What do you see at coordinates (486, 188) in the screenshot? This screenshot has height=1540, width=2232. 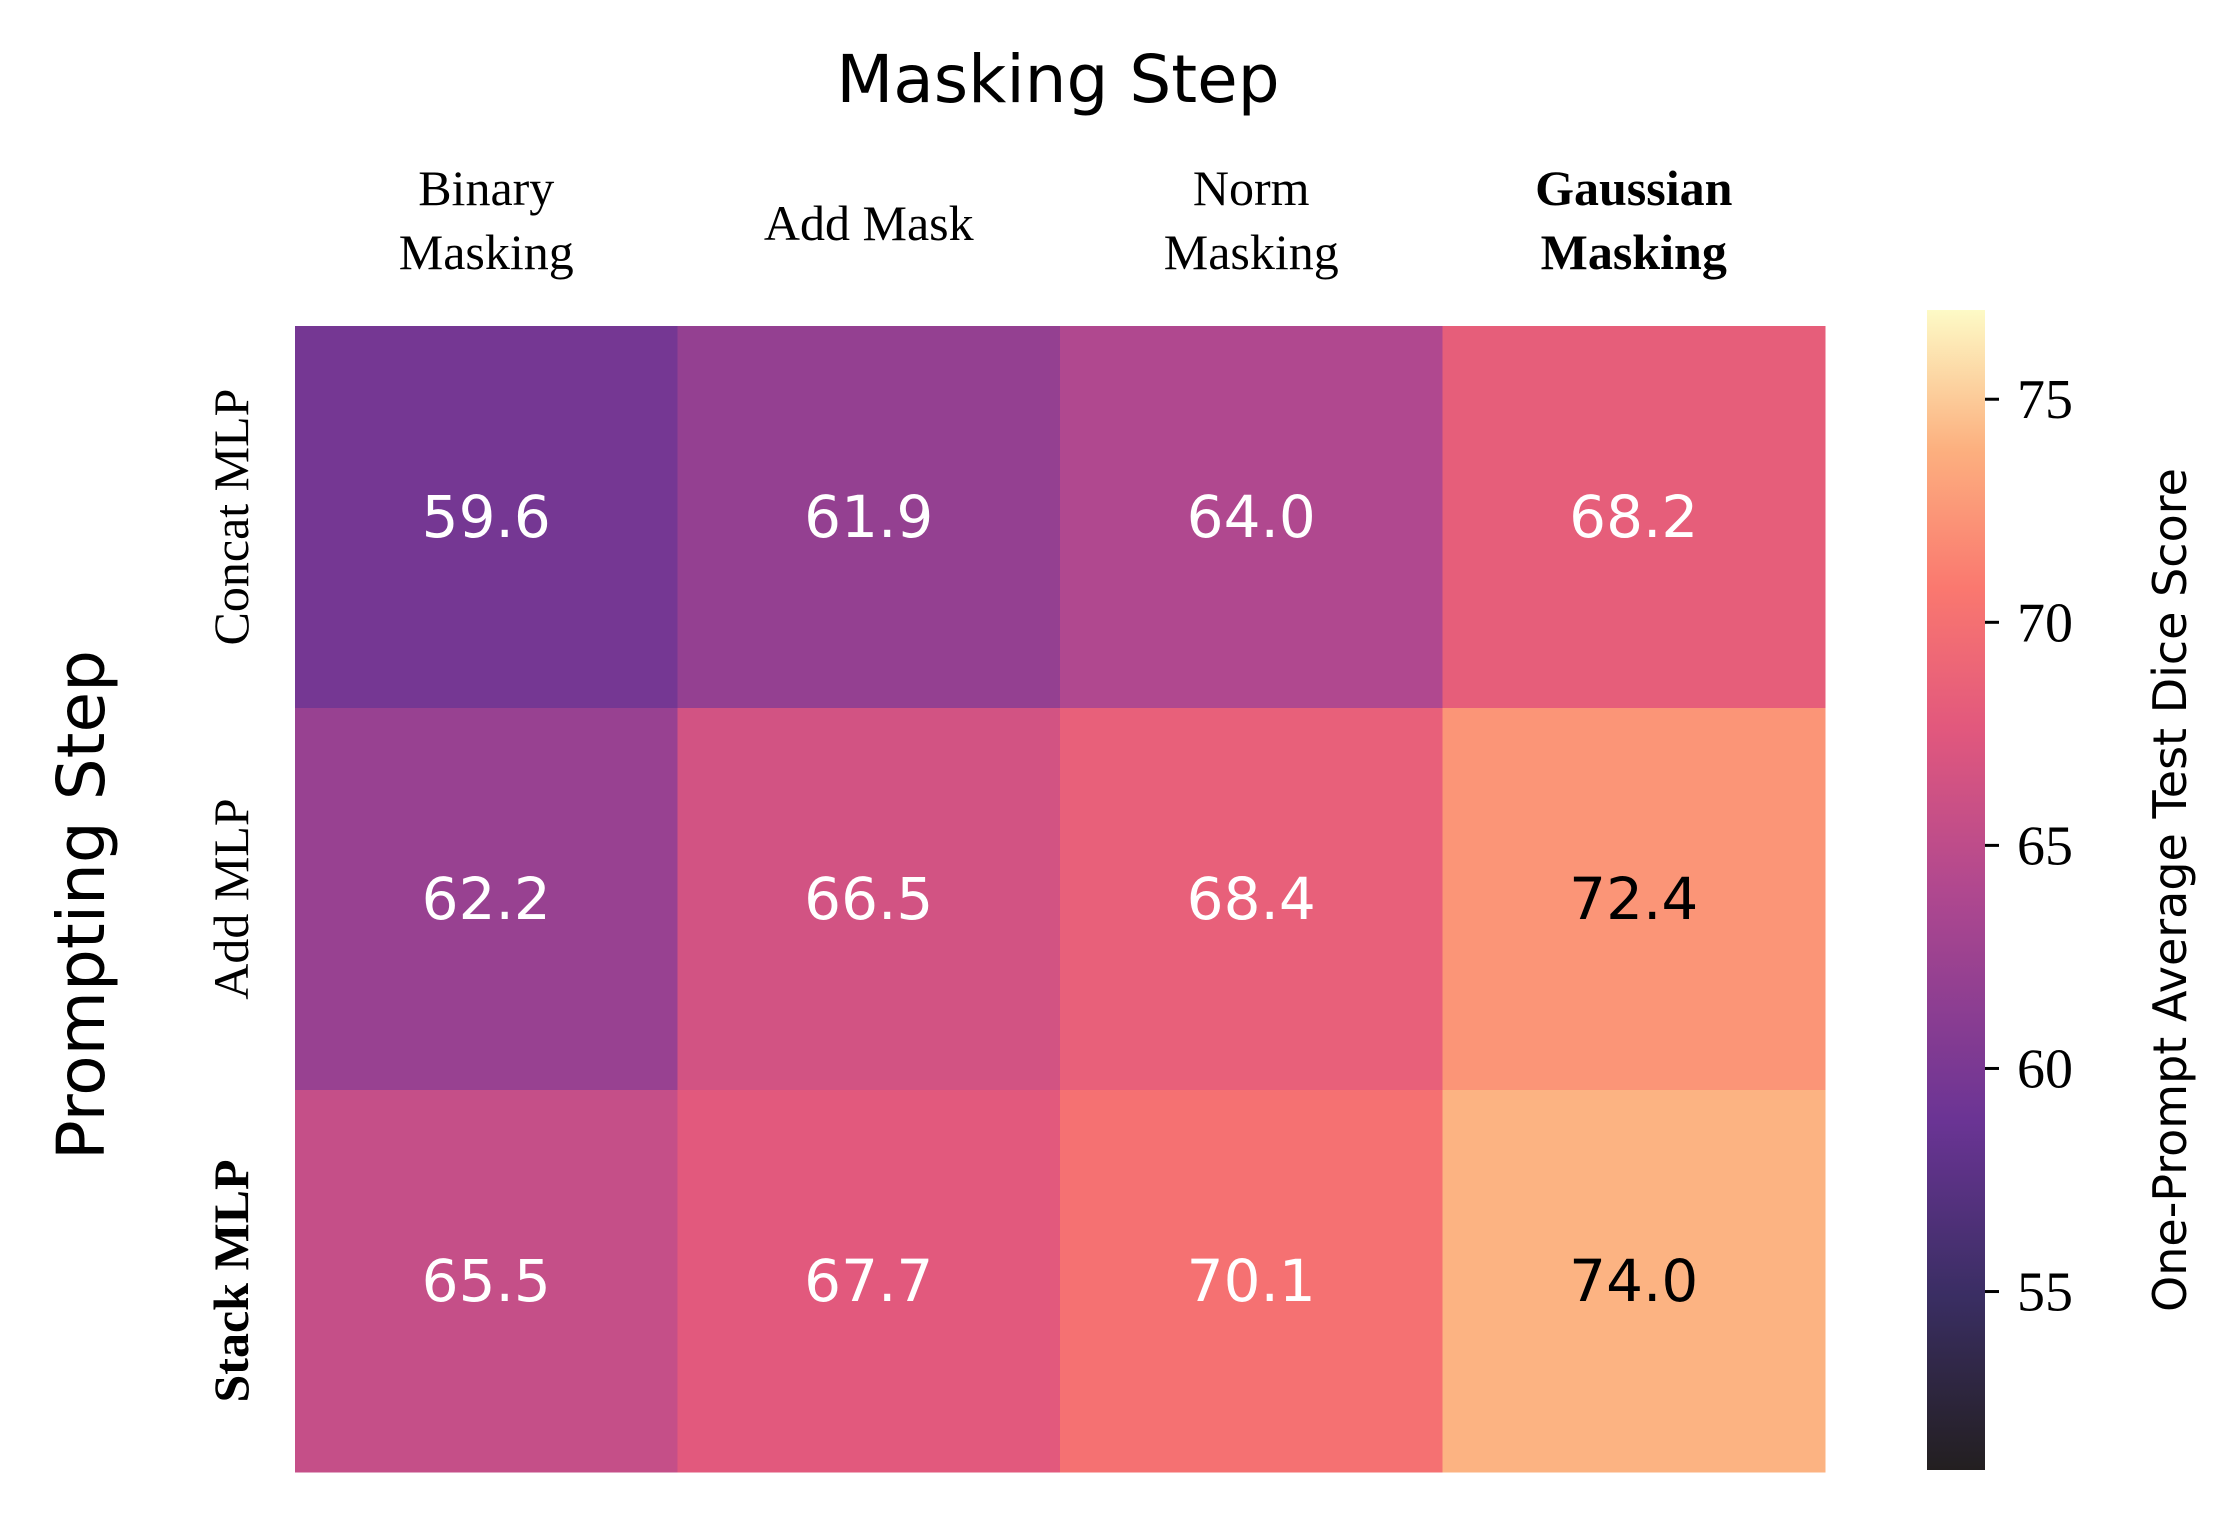 I see `column-label-0-line-0: Binary` at bounding box center [486, 188].